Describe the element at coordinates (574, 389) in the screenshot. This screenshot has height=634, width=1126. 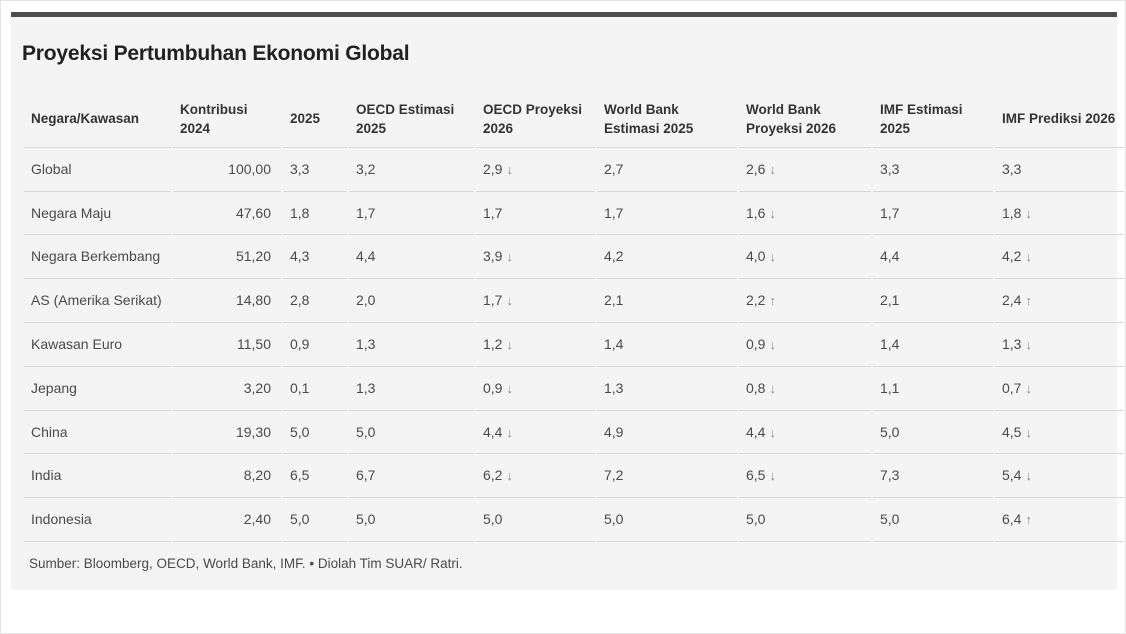
I see `table-row: Jepang 3,20 0,1 1,3 0,9 ↓ 1,3 0,8 ↓ 1,1 0,7 ↓` at that location.